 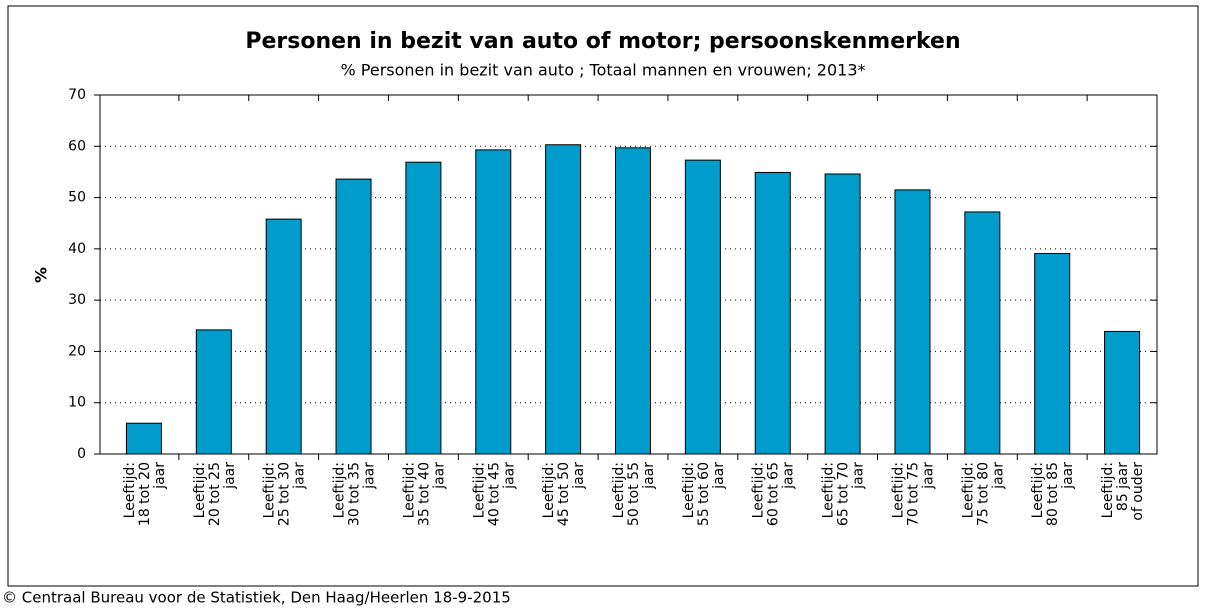 What do you see at coordinates (355, 494) in the screenshot?
I see `x-tick-label: 30 tot 35` at bounding box center [355, 494].